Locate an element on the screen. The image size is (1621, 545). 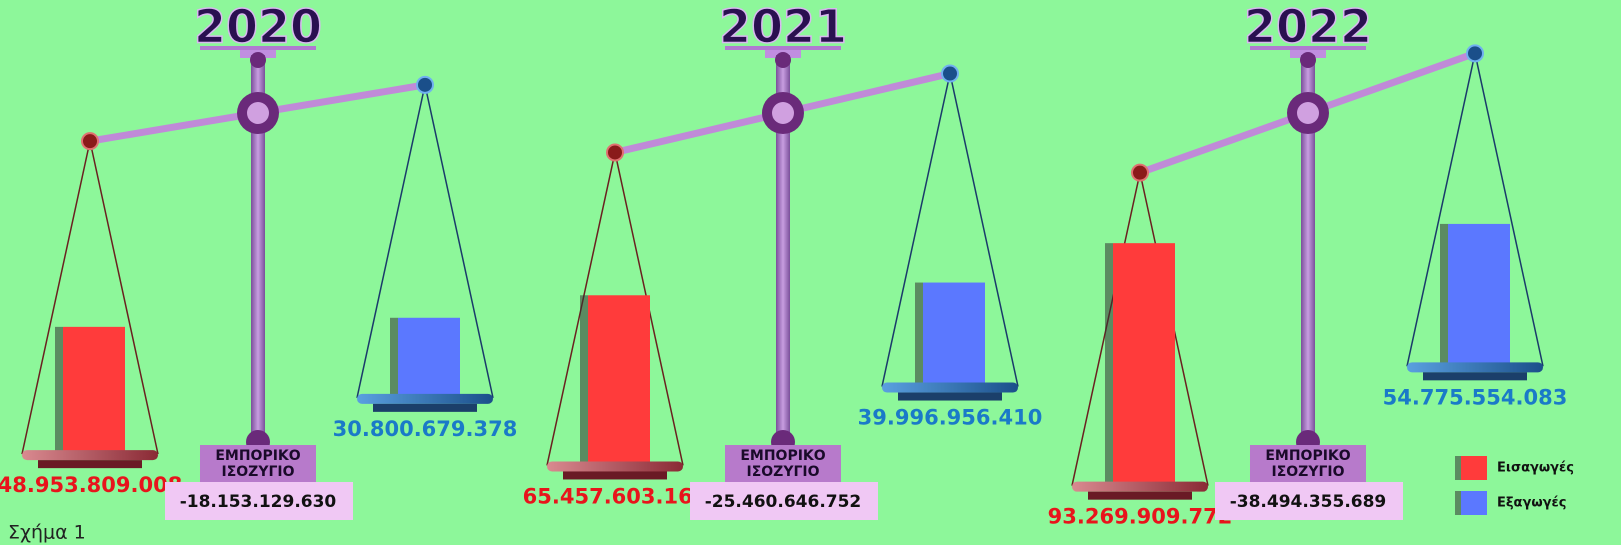
value-label: 30.800.679.378 is located at coordinates (425, 429).